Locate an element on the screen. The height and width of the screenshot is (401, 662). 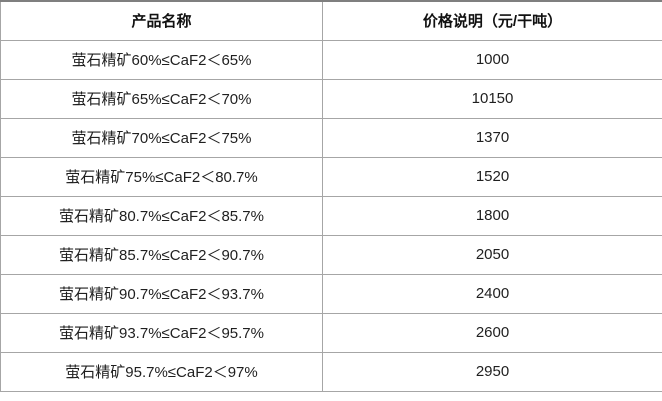
price-cell: 1800 is located at coordinates (492, 215).